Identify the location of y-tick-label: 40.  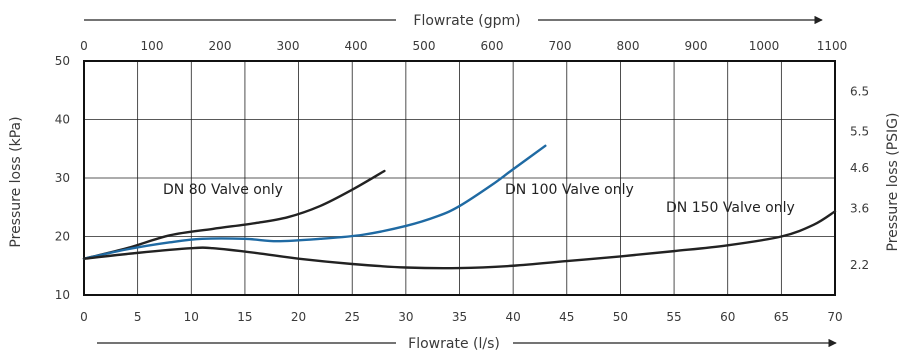
(62, 120).